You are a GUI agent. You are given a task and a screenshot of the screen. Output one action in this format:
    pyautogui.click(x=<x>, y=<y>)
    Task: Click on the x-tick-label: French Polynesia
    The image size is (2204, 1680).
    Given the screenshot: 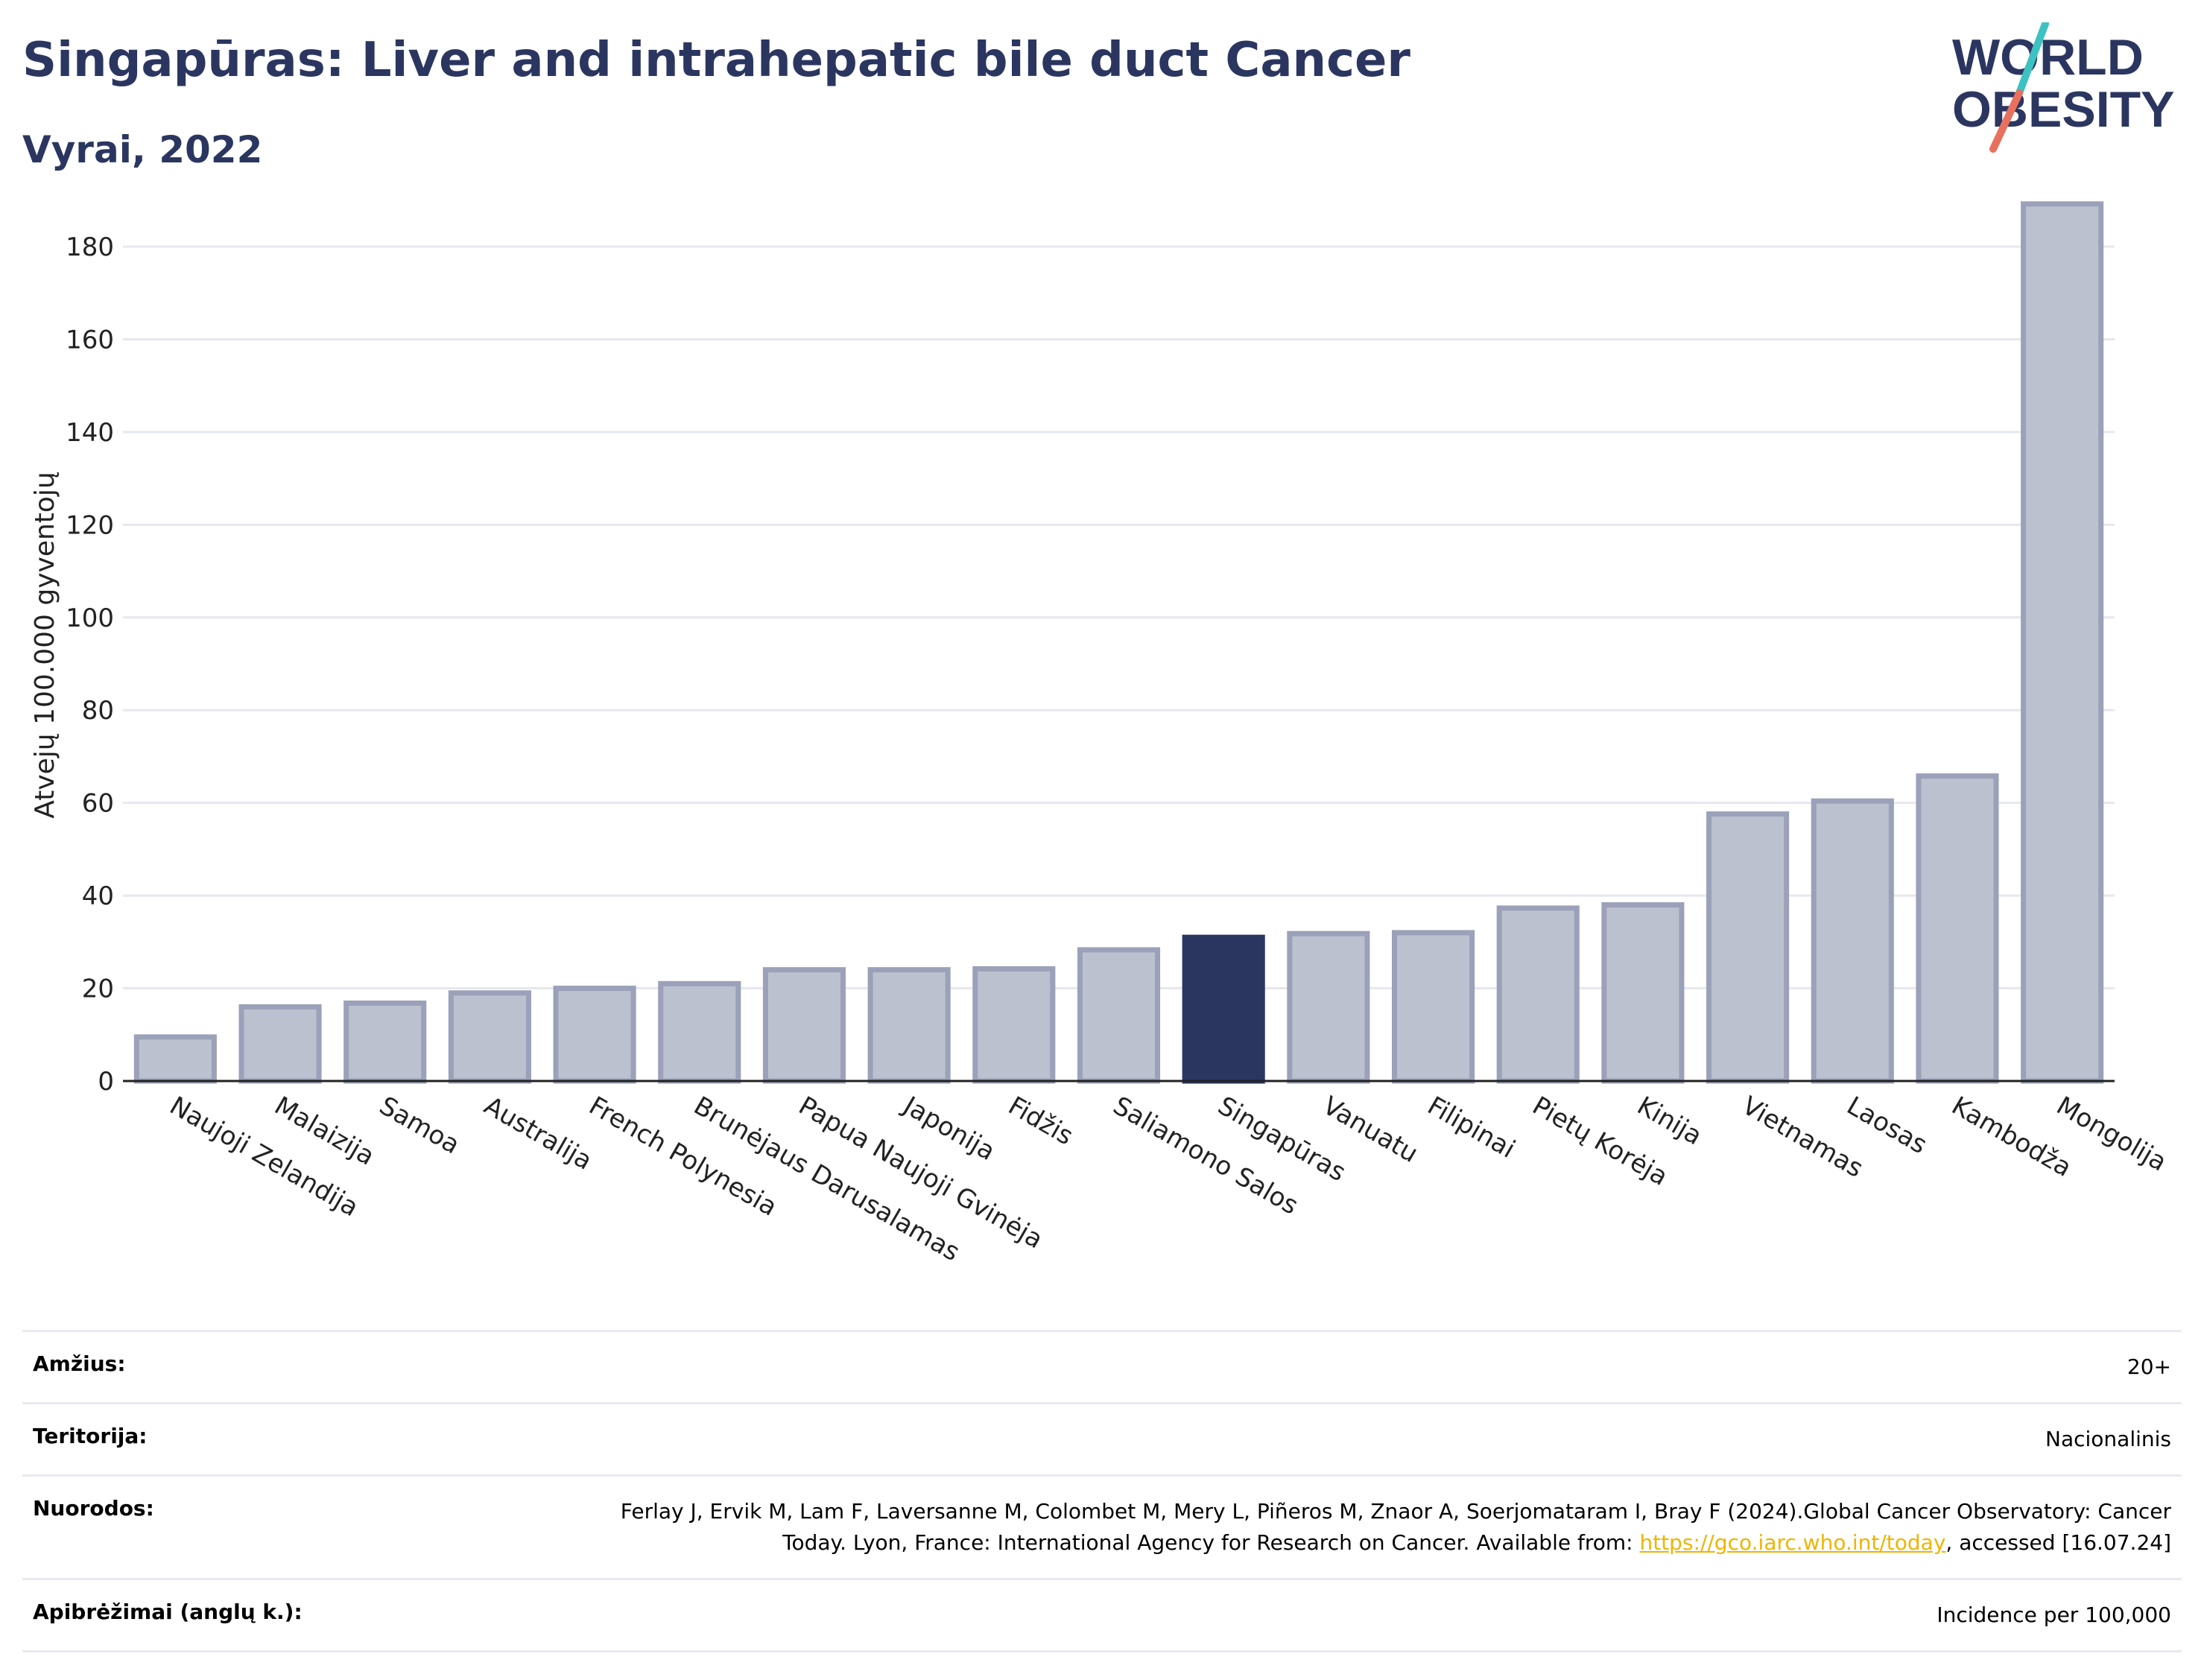 What is the action you would take?
    pyautogui.click(x=683, y=1157)
    